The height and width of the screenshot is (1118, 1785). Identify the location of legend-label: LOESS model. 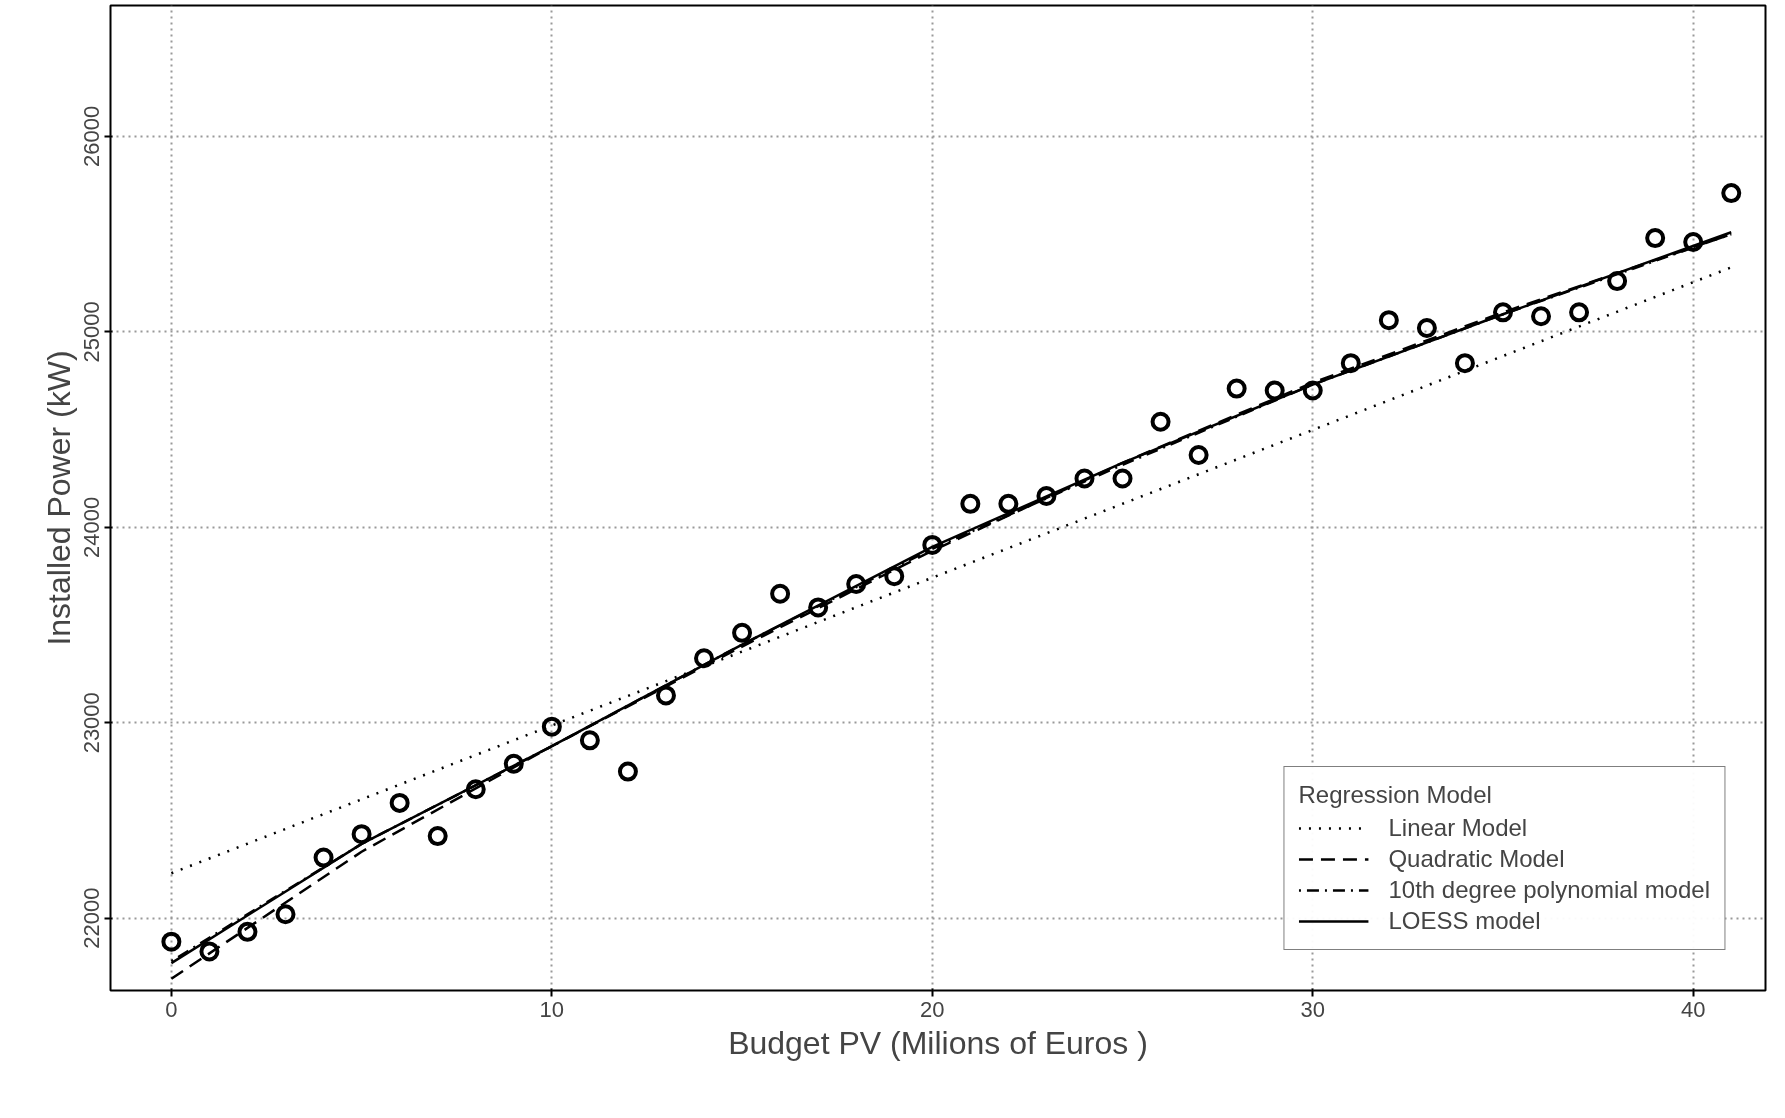
(1464, 921).